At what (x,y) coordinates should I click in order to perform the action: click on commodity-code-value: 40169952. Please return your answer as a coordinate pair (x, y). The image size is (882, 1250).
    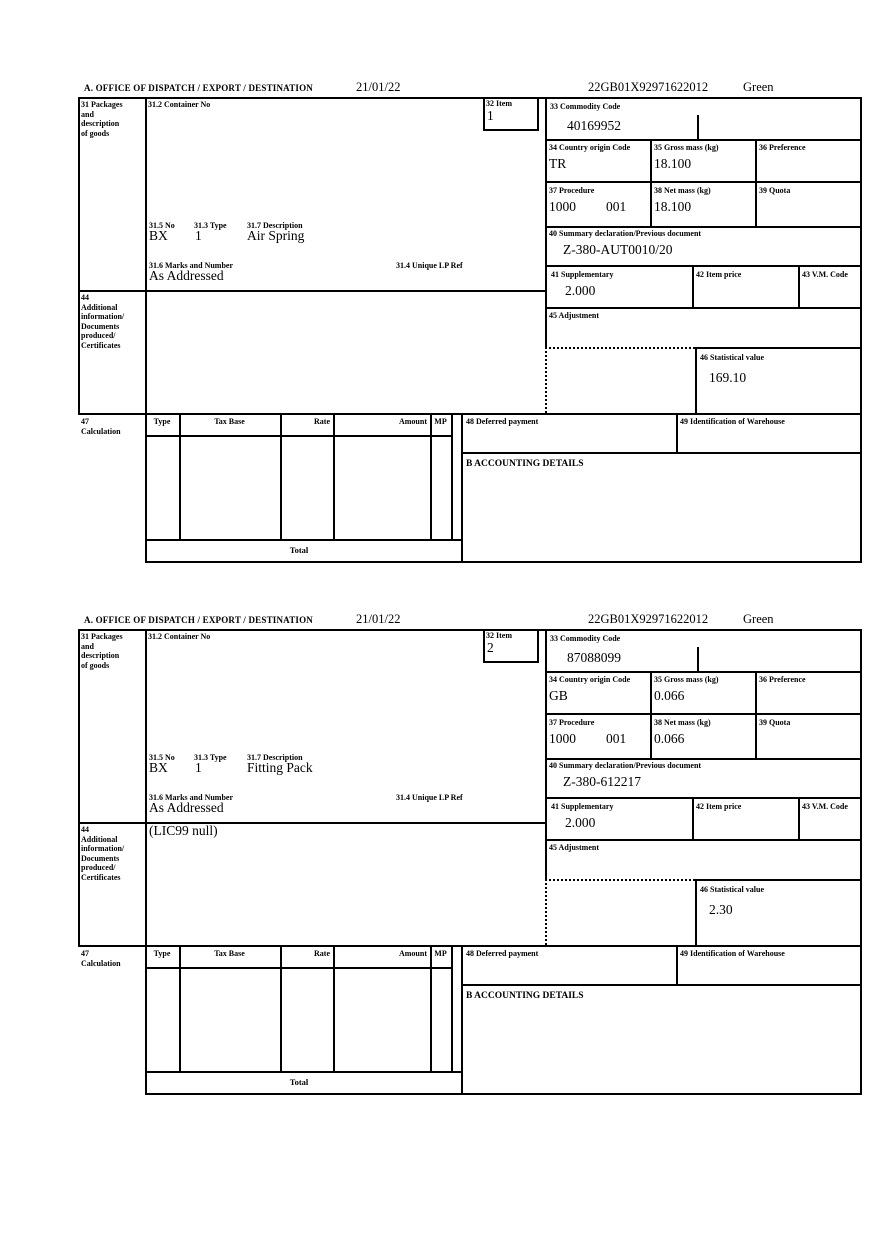
    Looking at the image, I should click on (594, 125).